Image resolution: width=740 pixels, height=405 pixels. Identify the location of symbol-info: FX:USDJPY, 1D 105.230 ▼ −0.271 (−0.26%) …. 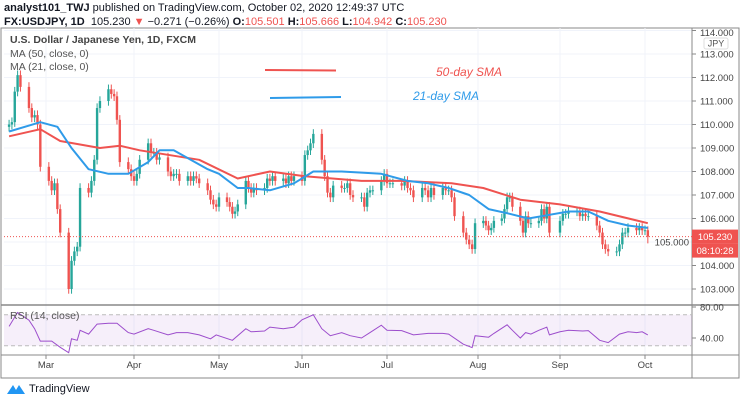
(225, 22).